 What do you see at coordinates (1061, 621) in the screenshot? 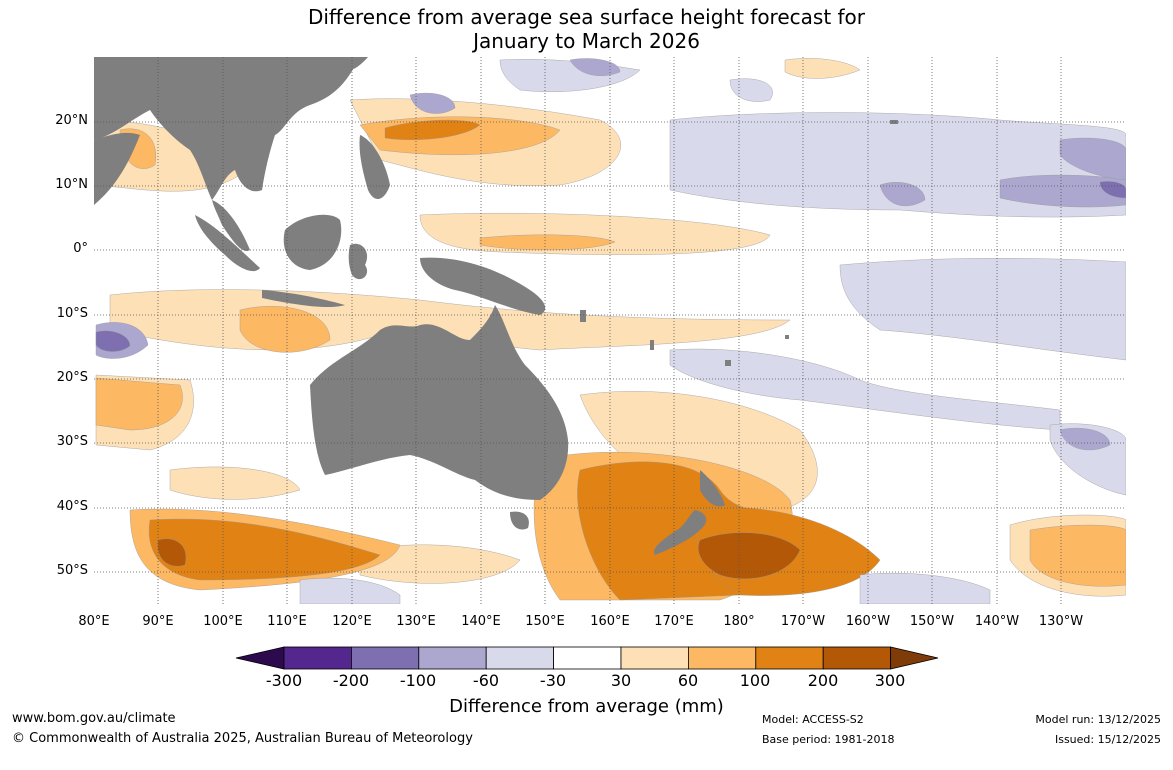
I see `lon-label: 130°W` at bounding box center [1061, 621].